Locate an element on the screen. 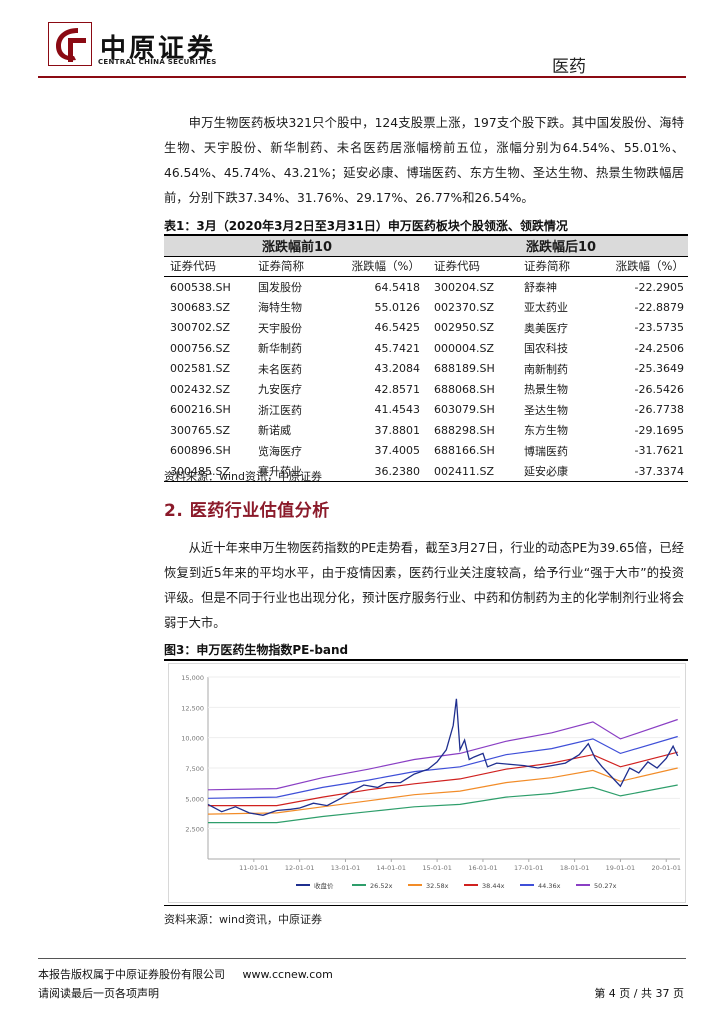  stock-name-cell: 览海医疗 is located at coordinates (280, 451).